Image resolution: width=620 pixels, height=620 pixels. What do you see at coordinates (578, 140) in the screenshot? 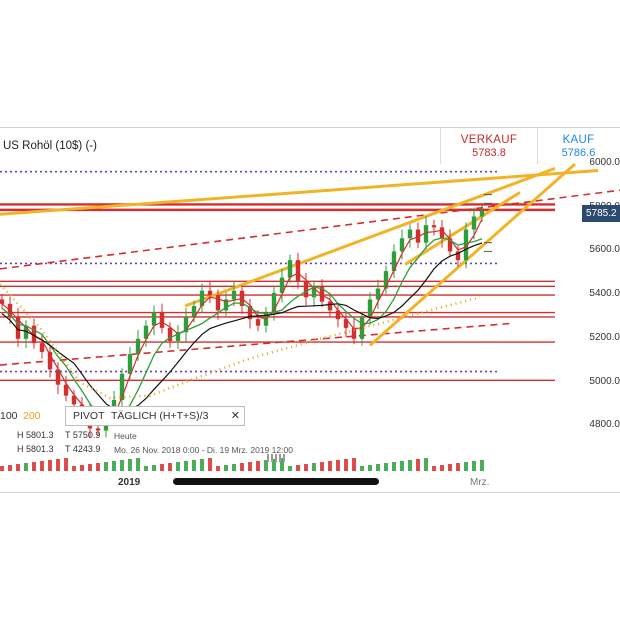
I see `buy-label: KAUF` at bounding box center [578, 140].